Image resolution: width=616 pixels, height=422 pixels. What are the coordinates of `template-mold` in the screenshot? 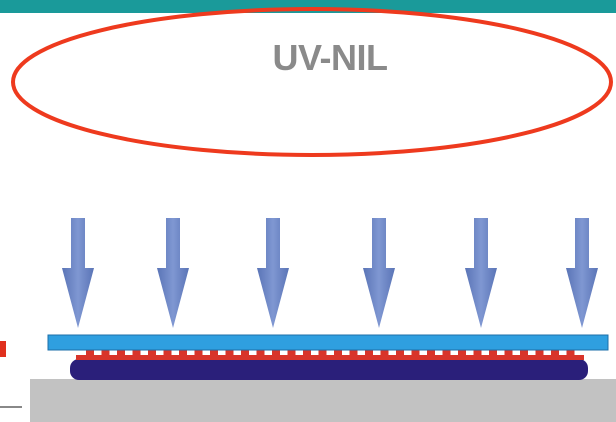 It's located at (328, 342).